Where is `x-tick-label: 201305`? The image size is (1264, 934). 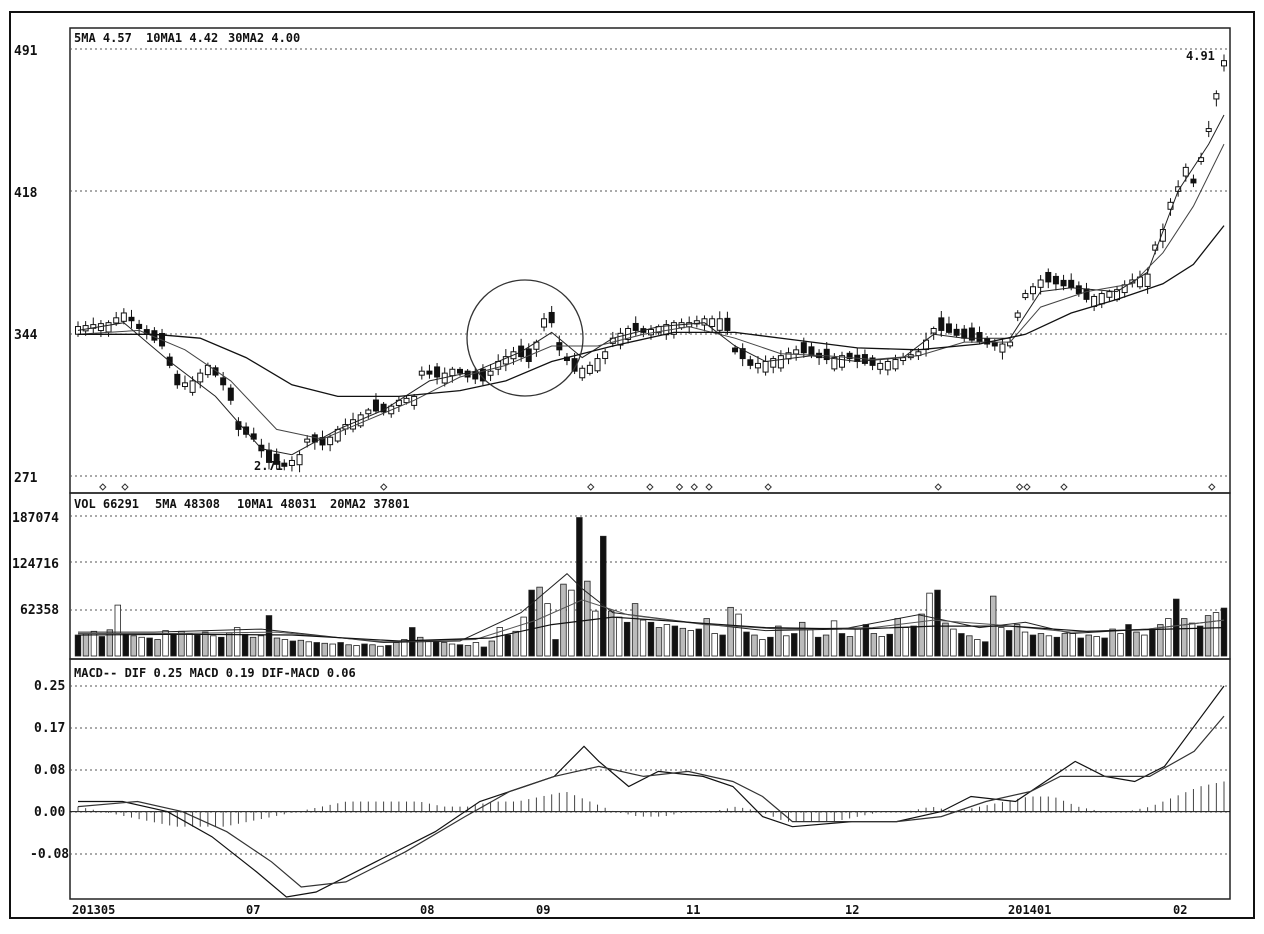 x-tick-label: 201305 is located at coordinates (93, 910).